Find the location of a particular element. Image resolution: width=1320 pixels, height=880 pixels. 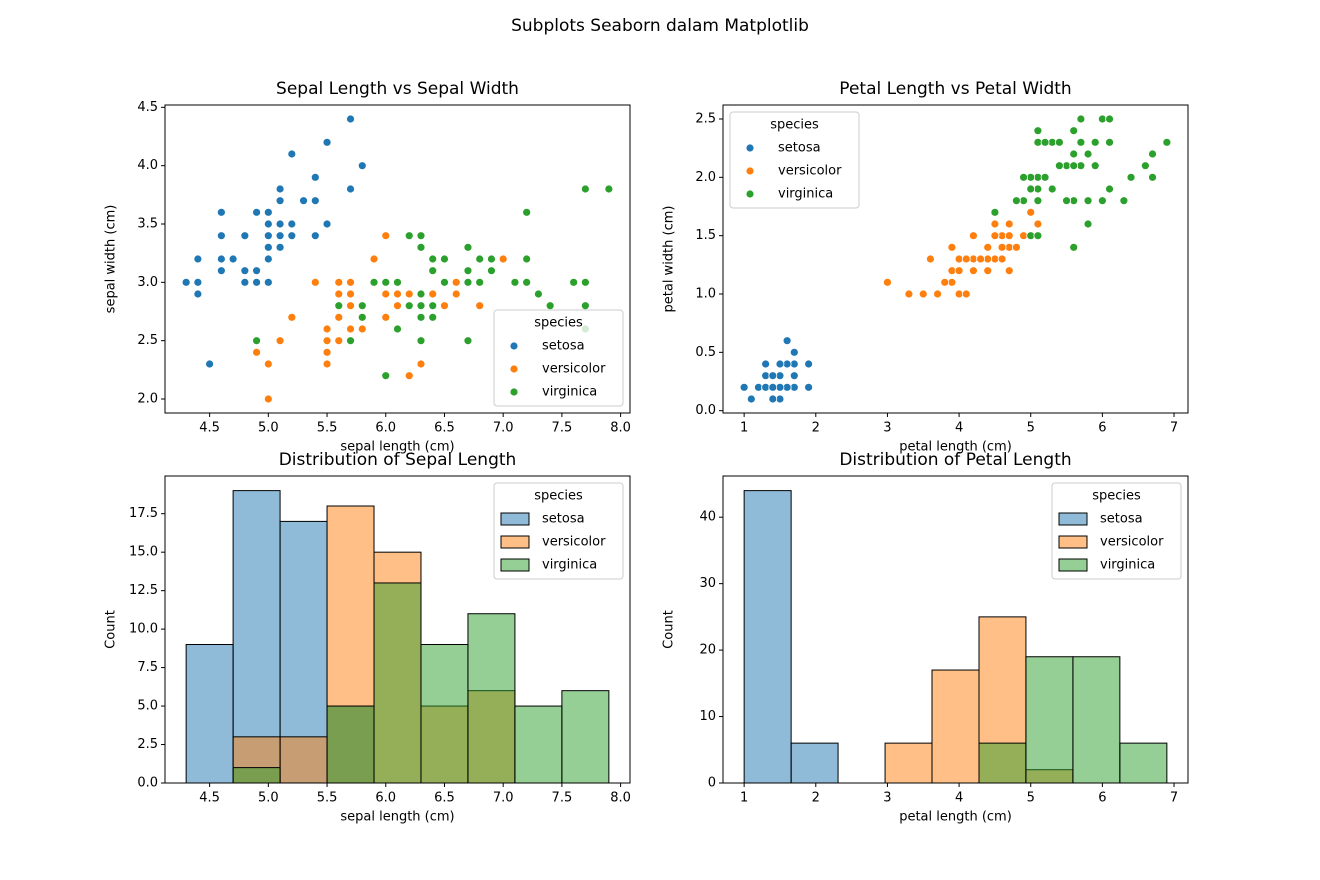

y-tick-label: 4.5 is located at coordinates (147, 107).